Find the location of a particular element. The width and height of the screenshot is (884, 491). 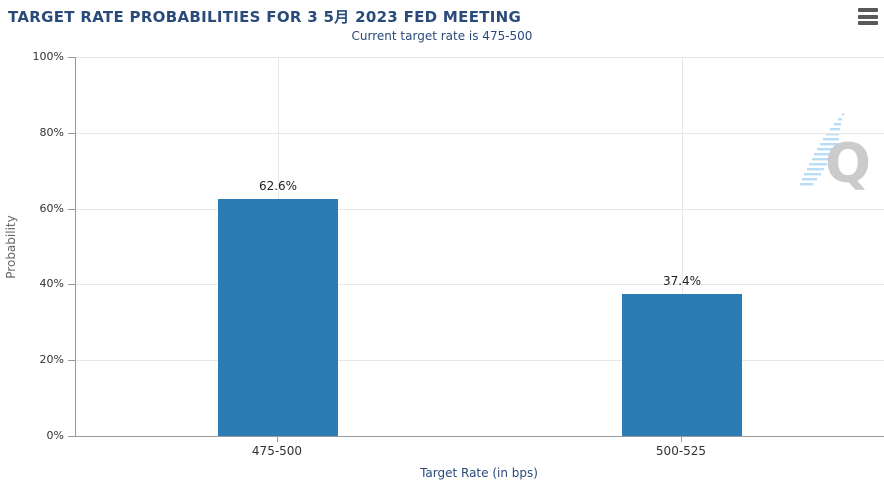

y-tick-label: 20% is located at coordinates (51, 360).